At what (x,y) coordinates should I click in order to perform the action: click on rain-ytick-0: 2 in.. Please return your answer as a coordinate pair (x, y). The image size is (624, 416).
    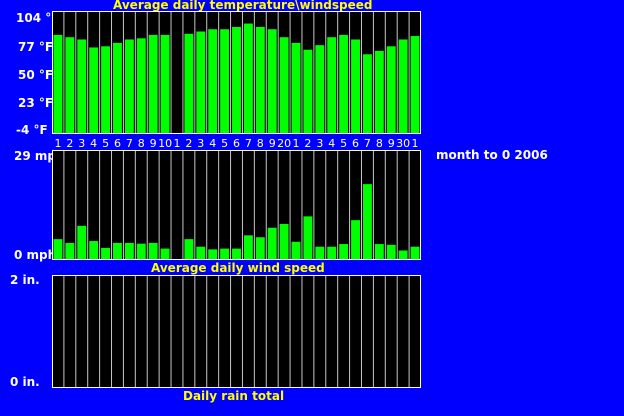
    Looking at the image, I should click on (25, 280).